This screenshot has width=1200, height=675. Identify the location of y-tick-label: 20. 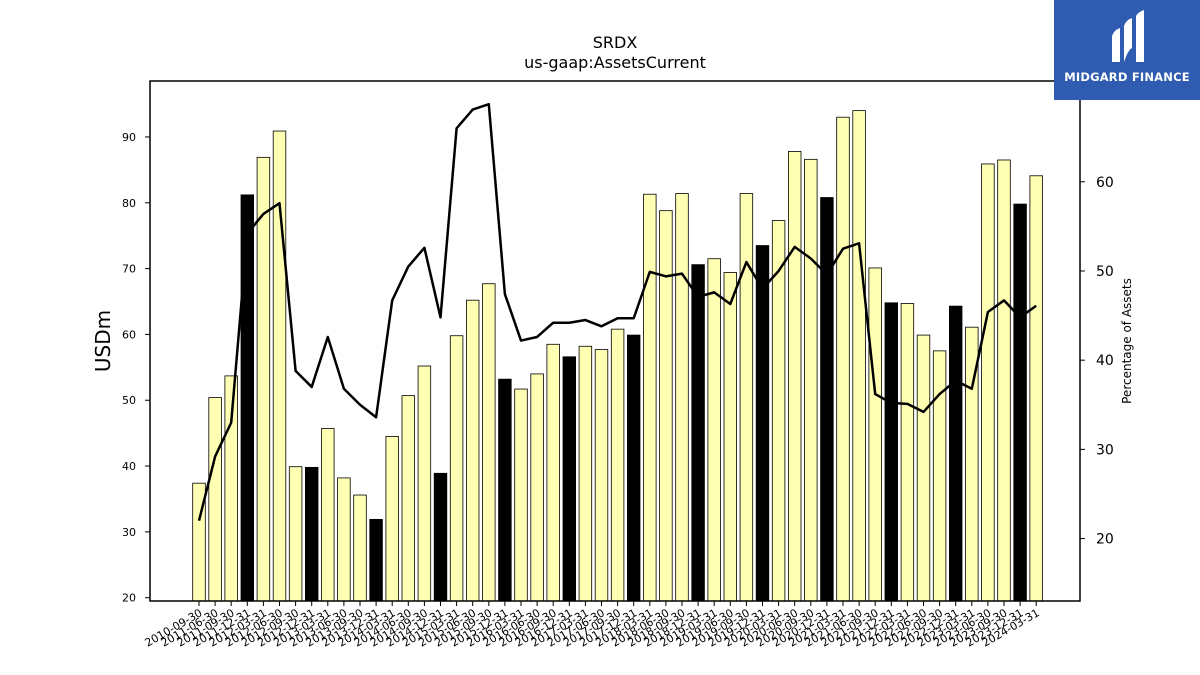
(129, 598).